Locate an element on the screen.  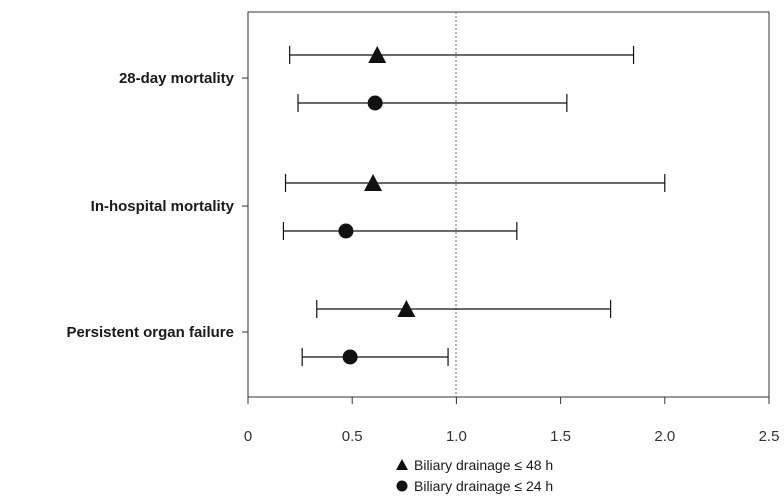
x-tick-label: 0.5 is located at coordinates (352, 436).